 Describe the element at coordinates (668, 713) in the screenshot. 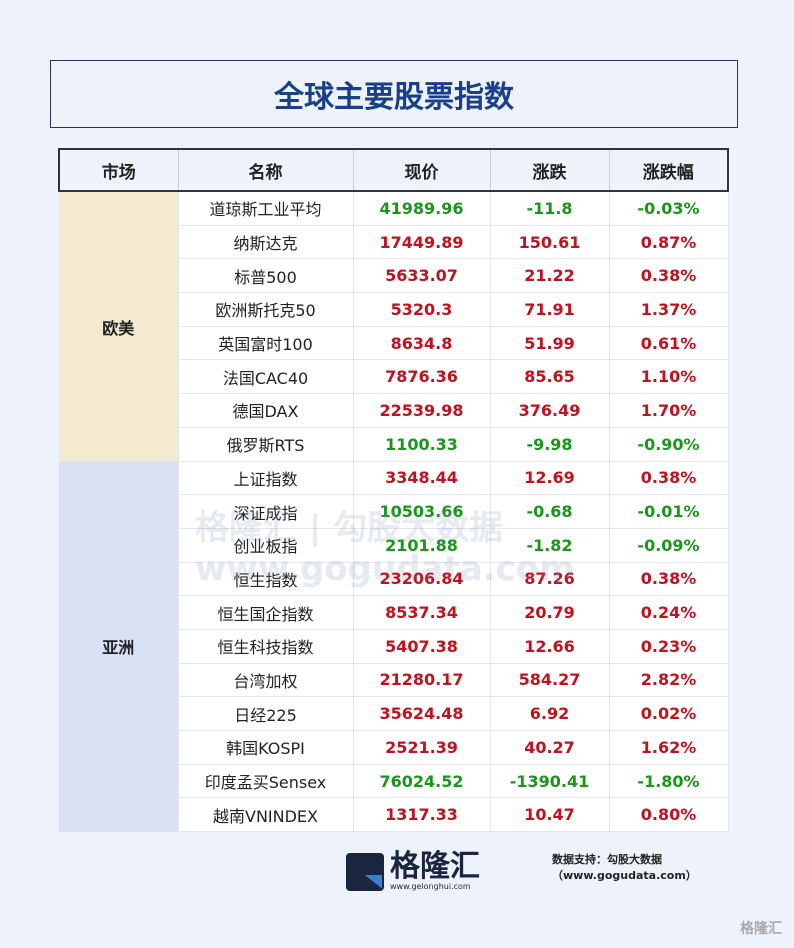

I see `change-pct: 0.02%` at that location.